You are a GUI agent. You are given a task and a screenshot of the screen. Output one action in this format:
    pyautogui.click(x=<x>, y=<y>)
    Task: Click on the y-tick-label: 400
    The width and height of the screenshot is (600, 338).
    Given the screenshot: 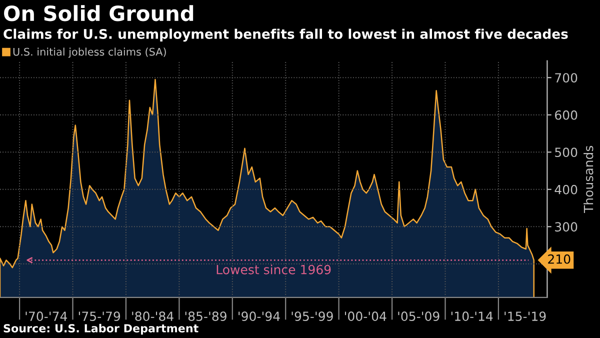 What is the action you would take?
    pyautogui.click(x=566, y=189)
    